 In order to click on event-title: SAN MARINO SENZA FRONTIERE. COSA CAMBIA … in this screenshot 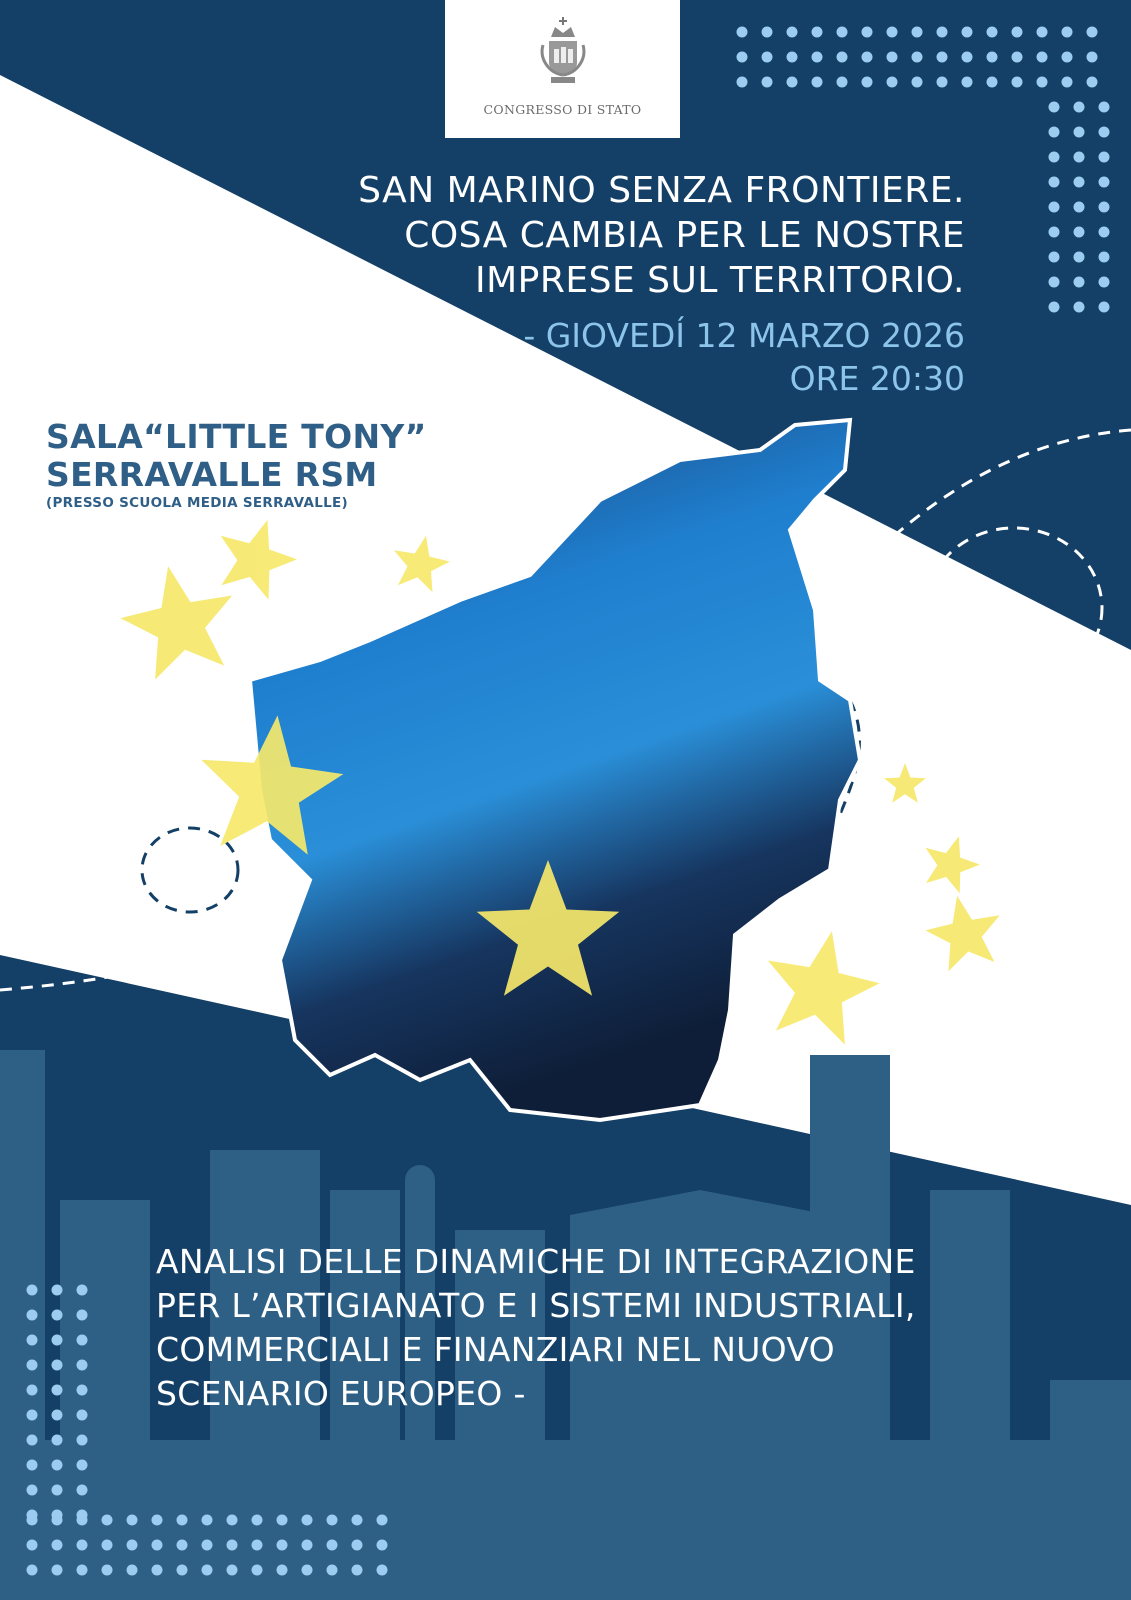, I will do `click(661, 235)`.